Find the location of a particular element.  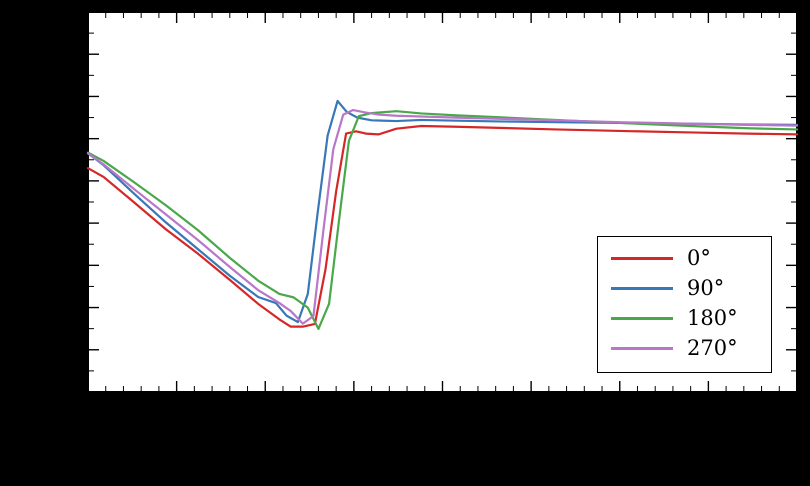

legend-item: 180° is located at coordinates (684, 318).